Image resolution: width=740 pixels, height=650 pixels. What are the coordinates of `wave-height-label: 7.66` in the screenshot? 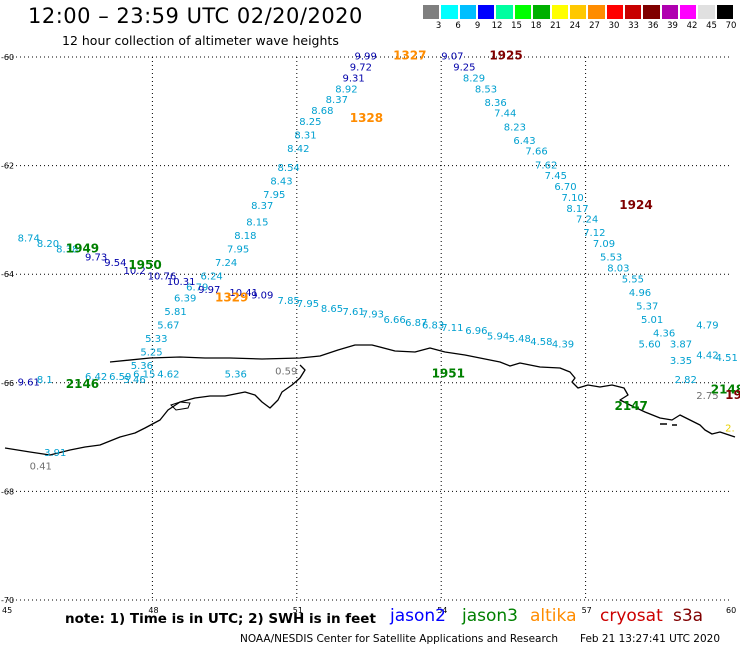 It's located at (536, 152).